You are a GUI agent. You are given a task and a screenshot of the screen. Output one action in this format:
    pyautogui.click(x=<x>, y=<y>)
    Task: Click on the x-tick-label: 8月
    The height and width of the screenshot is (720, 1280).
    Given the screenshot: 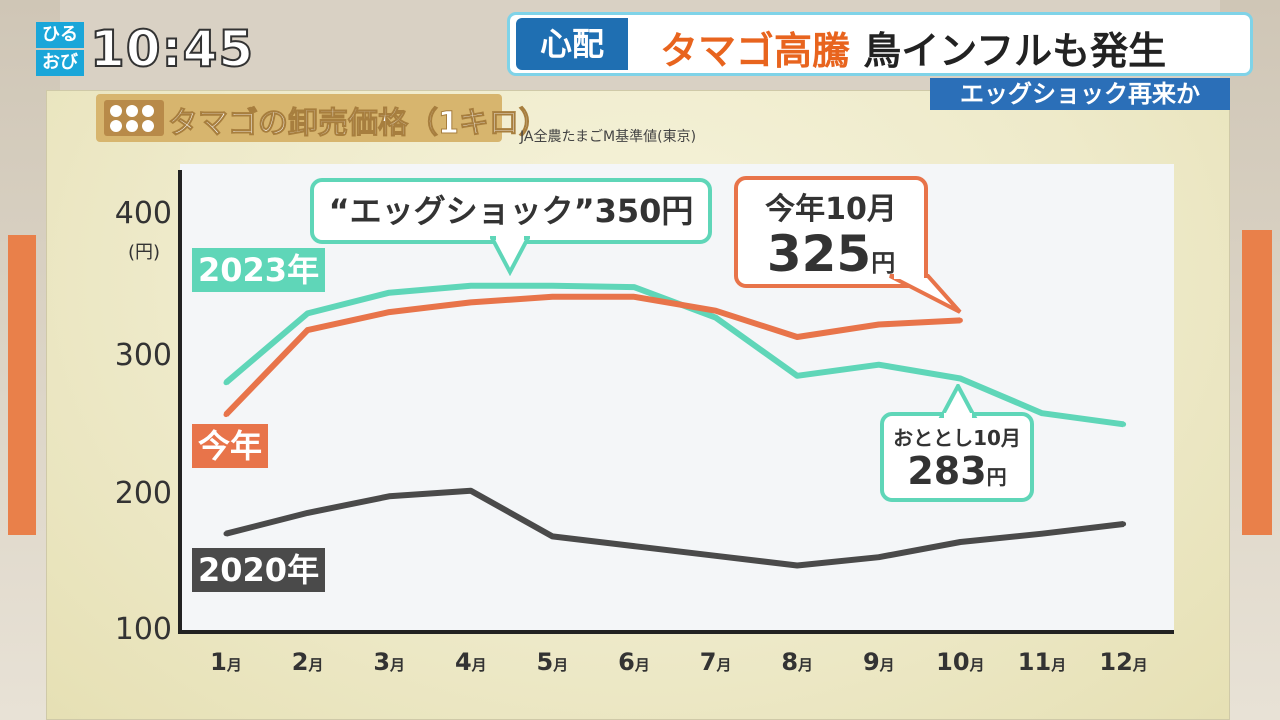 What is the action you would take?
    pyautogui.click(x=797, y=662)
    